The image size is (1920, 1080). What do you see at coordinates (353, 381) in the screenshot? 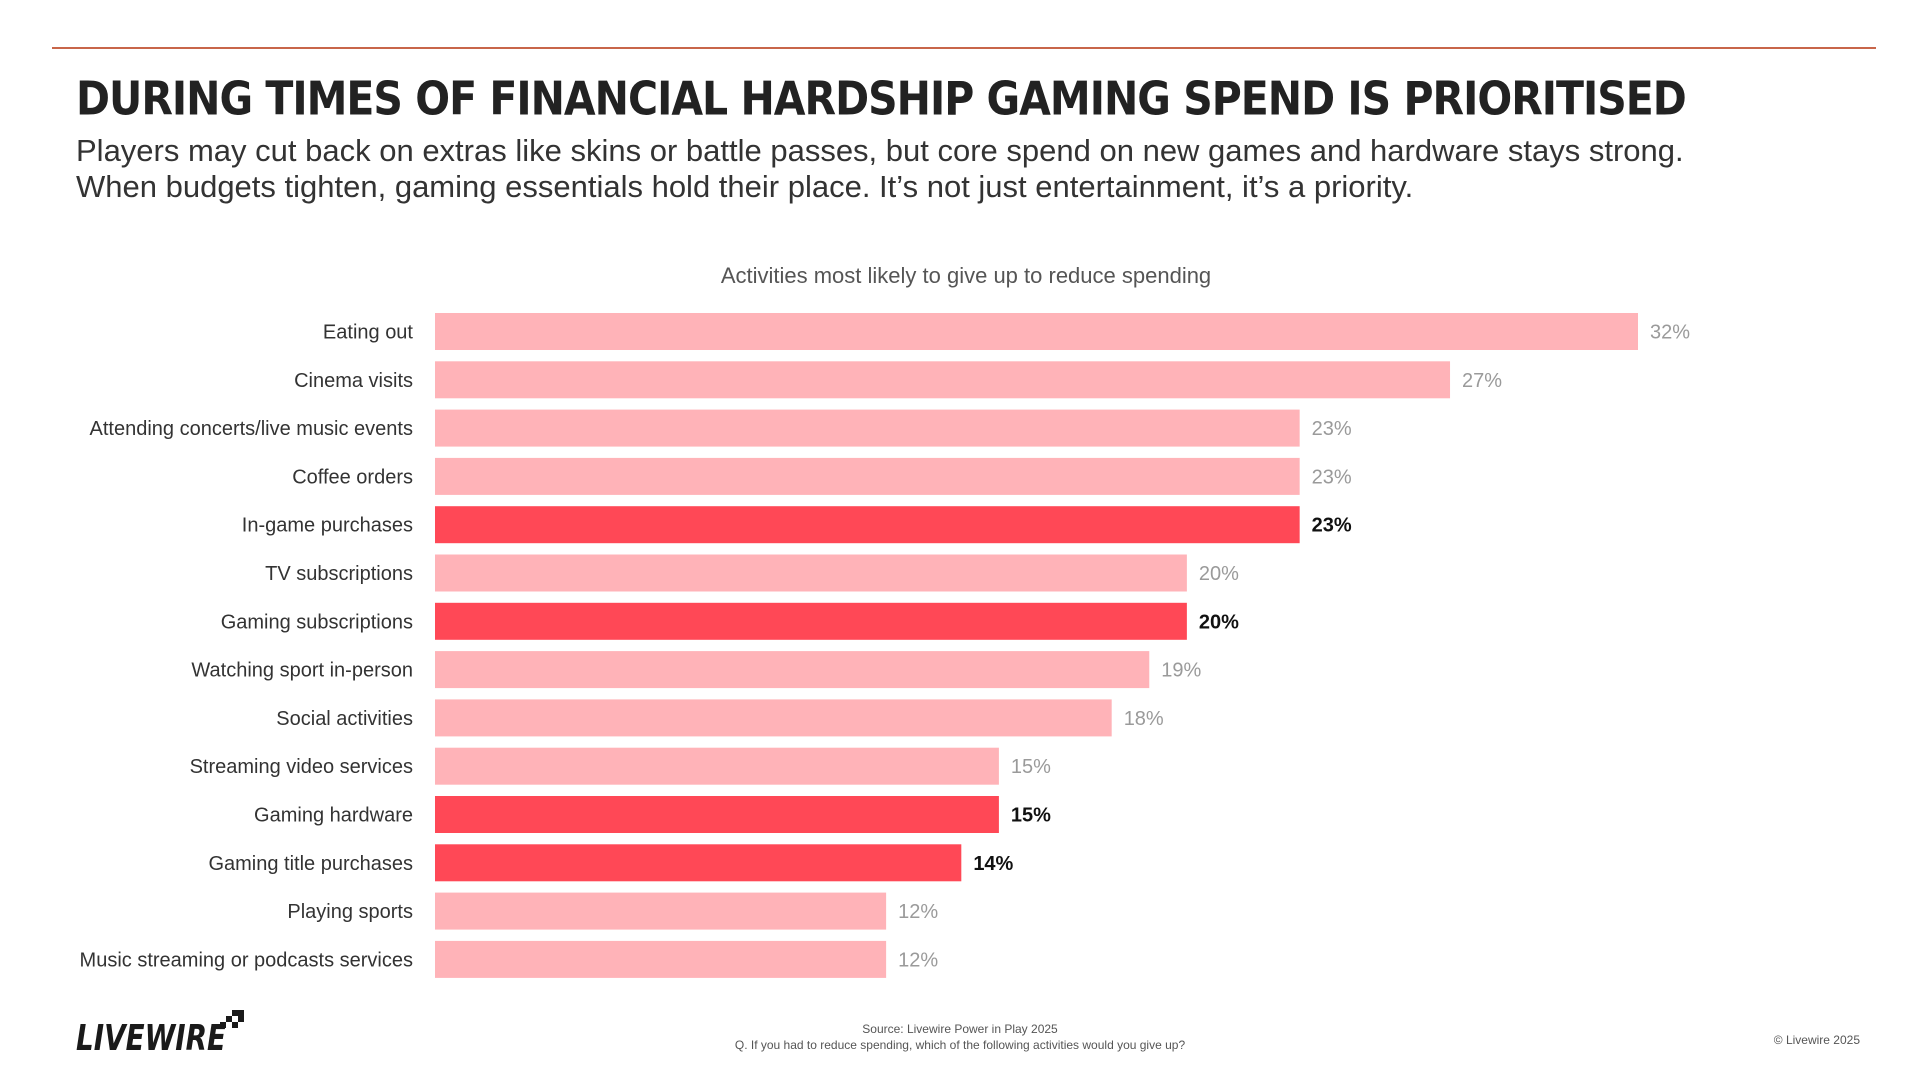
I see `category-label: Cinema visits` at bounding box center [353, 381].